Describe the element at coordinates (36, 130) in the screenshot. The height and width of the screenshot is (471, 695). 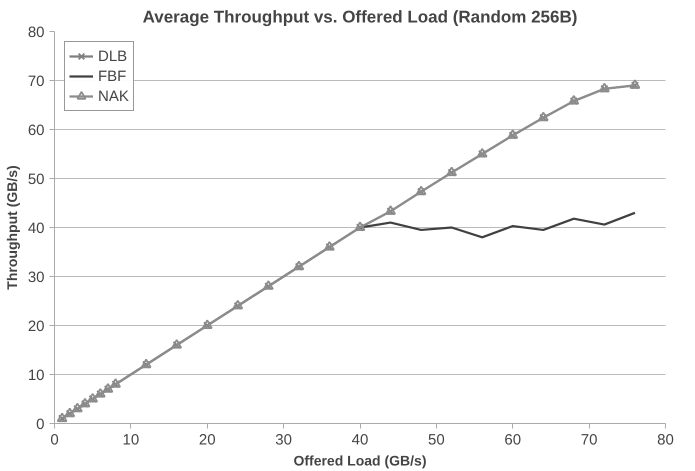
I see `y-tick-label: 60` at that location.